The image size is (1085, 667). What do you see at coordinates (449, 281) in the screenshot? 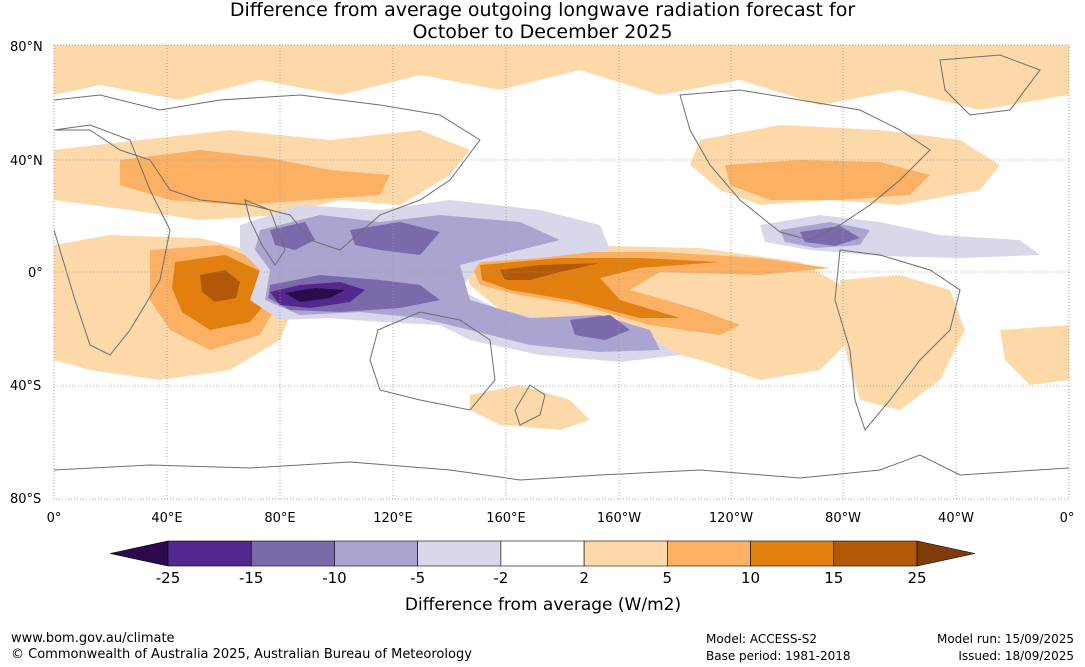
I see `anomaly-region-maritime-strong` at bounding box center [449, 281].